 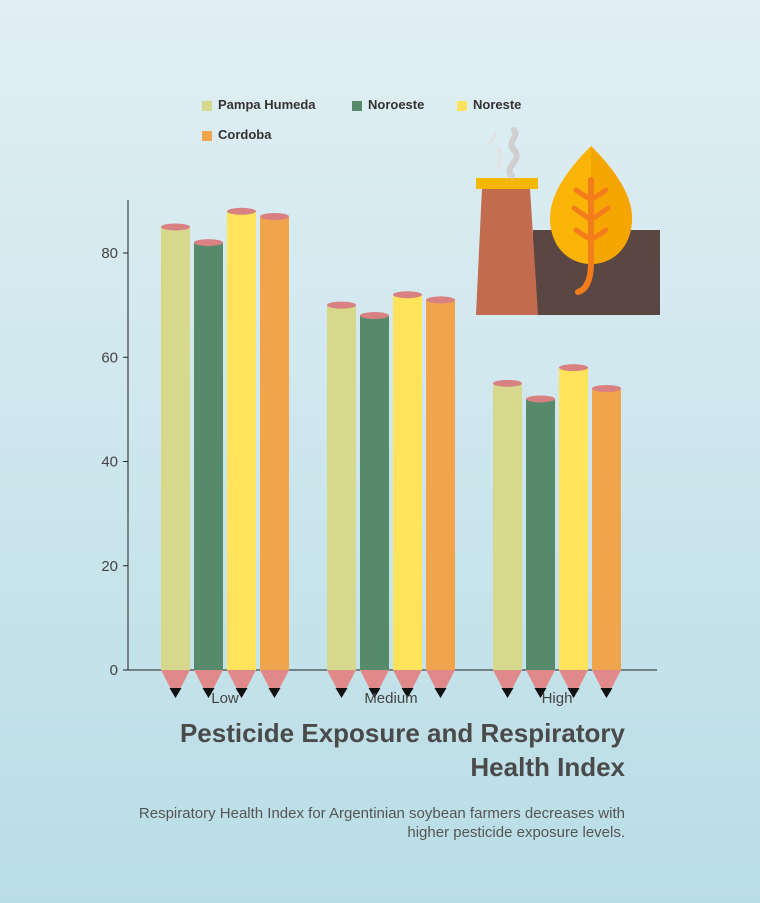 What do you see at coordinates (109, 462) in the screenshot?
I see `y-tick-label: 40` at bounding box center [109, 462].